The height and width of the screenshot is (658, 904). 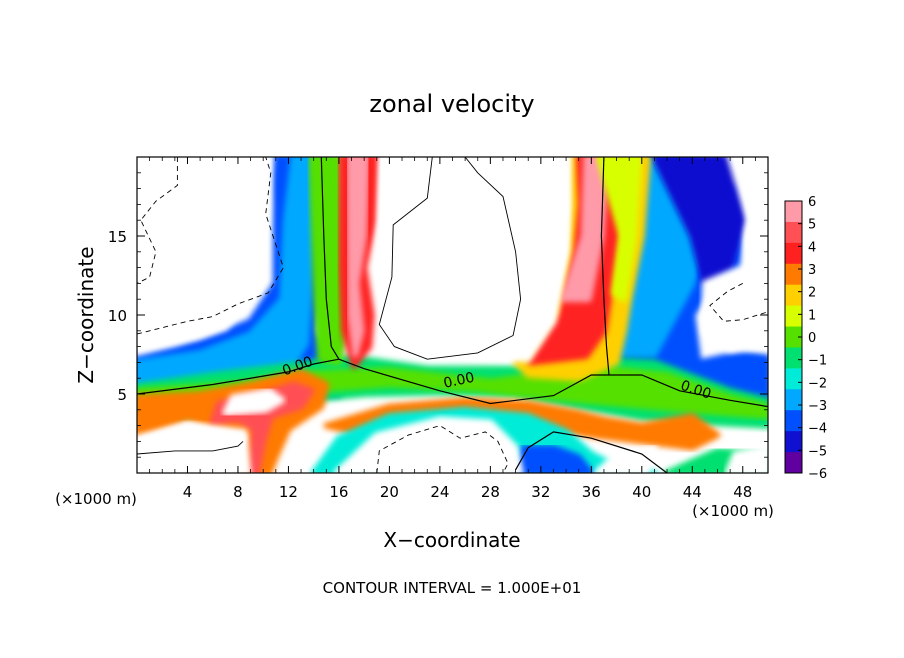 I want to click on y-tick-label: 15, so click(x=117, y=237).